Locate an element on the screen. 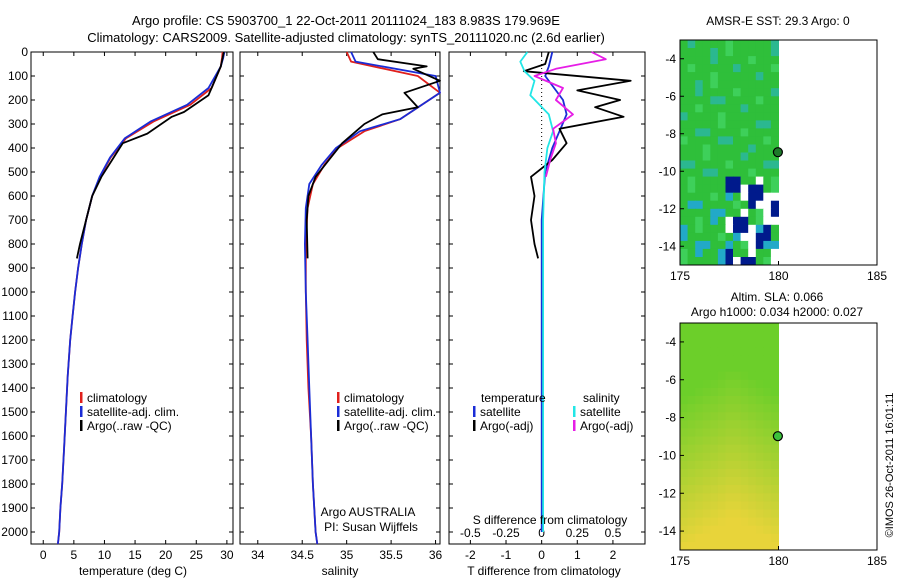 This screenshot has height=580, width=900. depth-tick-label: 1900 is located at coordinates (14, 508).